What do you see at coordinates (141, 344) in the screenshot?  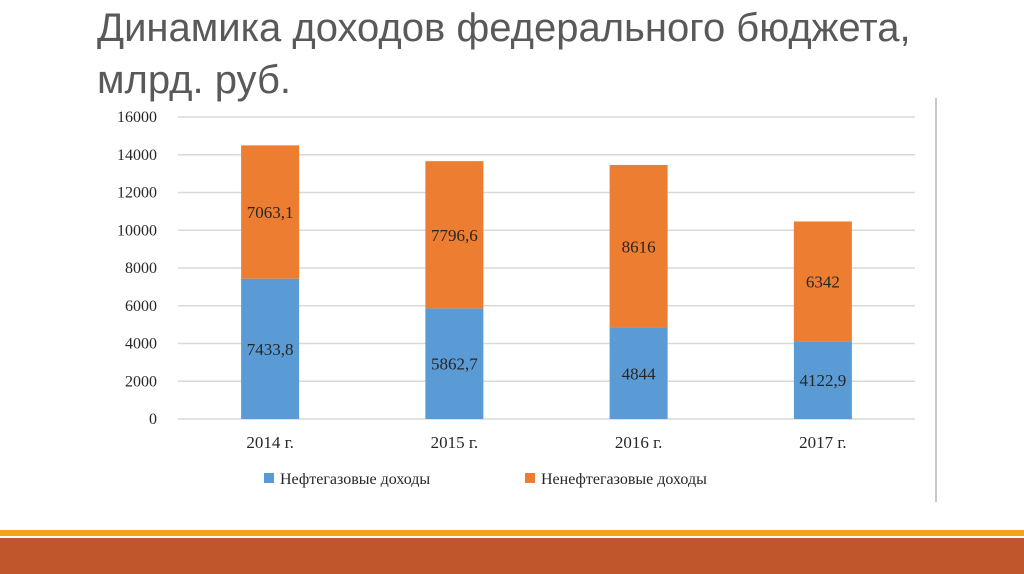 I see `y-tick-label: 4000` at bounding box center [141, 344].